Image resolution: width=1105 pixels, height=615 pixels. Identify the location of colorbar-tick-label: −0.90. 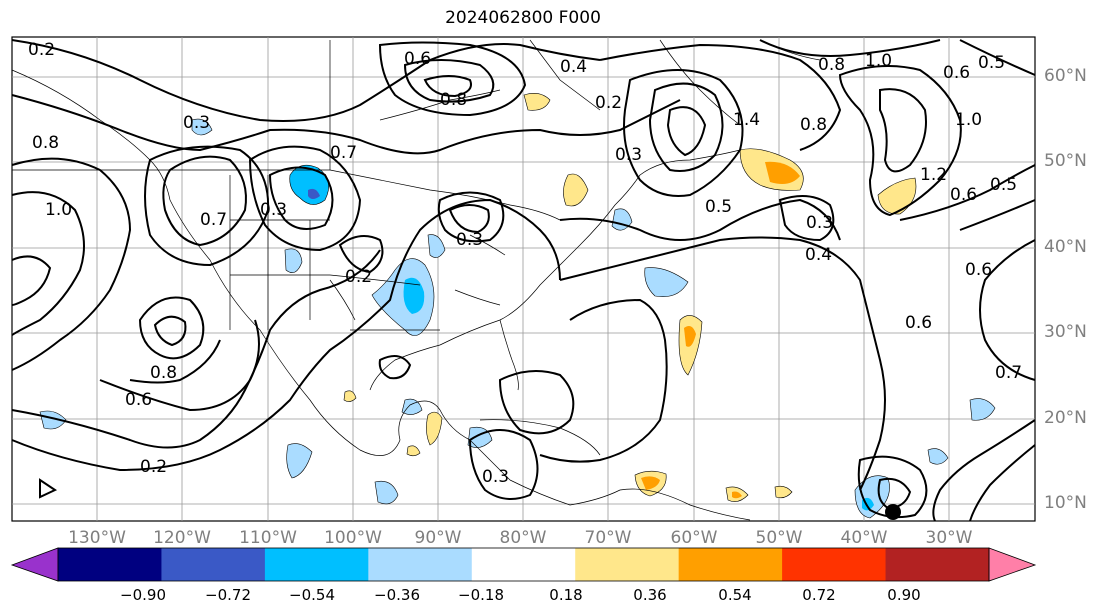
(143, 595).